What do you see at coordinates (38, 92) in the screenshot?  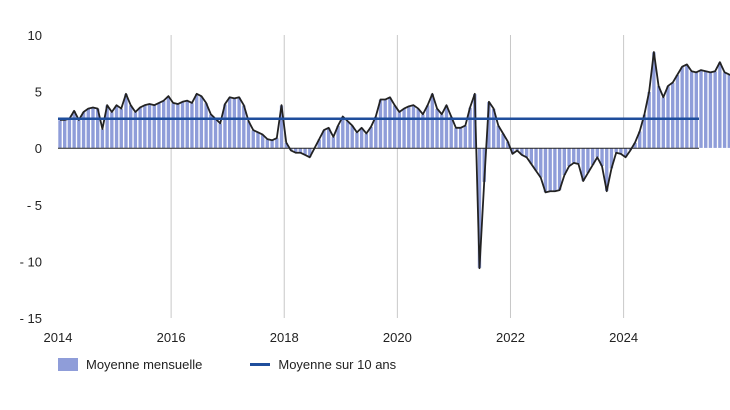 I see `y-tick-label: 5` at bounding box center [38, 92].